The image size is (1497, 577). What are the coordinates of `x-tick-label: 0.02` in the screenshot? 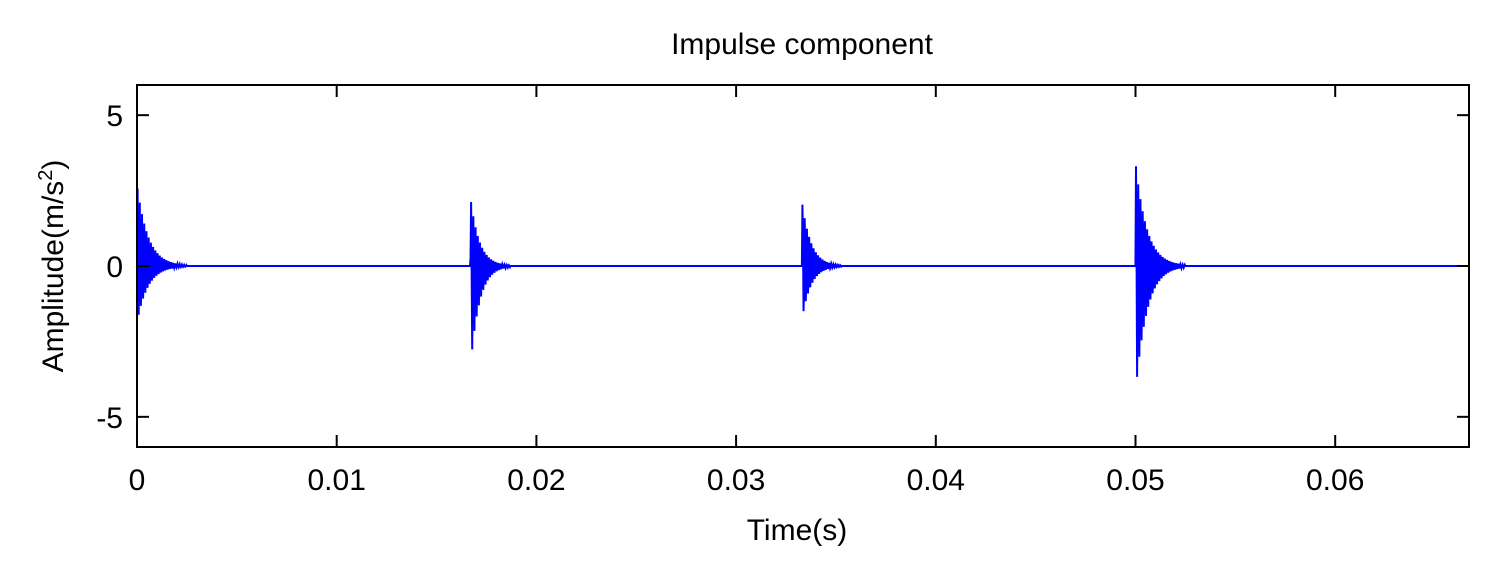 It's located at (536, 480).